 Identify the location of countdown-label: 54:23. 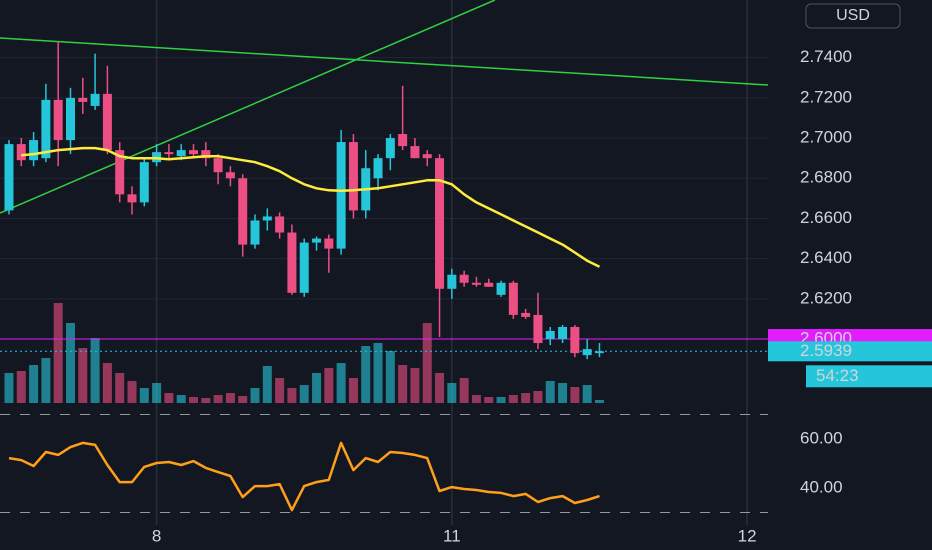
(837, 375).